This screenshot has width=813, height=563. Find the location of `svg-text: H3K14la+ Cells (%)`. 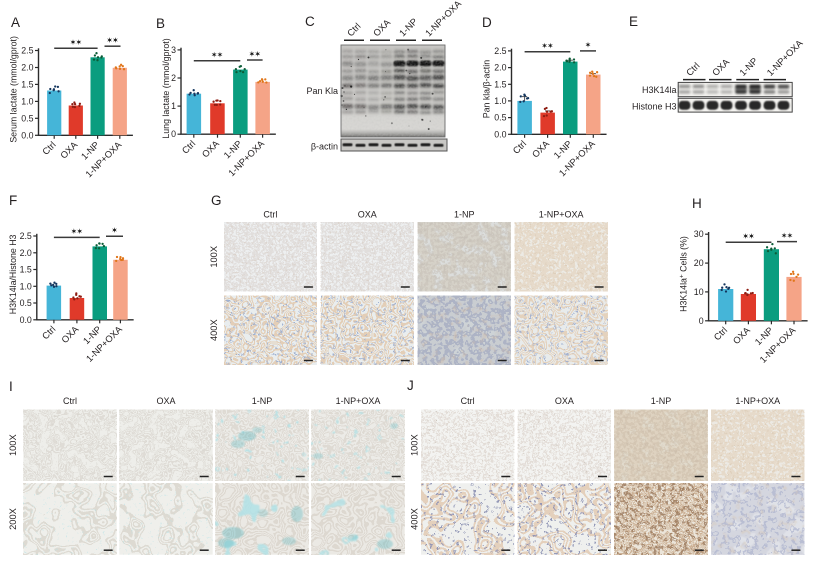

svg-text: H3K14la+ Cells (%) is located at coordinates (684, 274).